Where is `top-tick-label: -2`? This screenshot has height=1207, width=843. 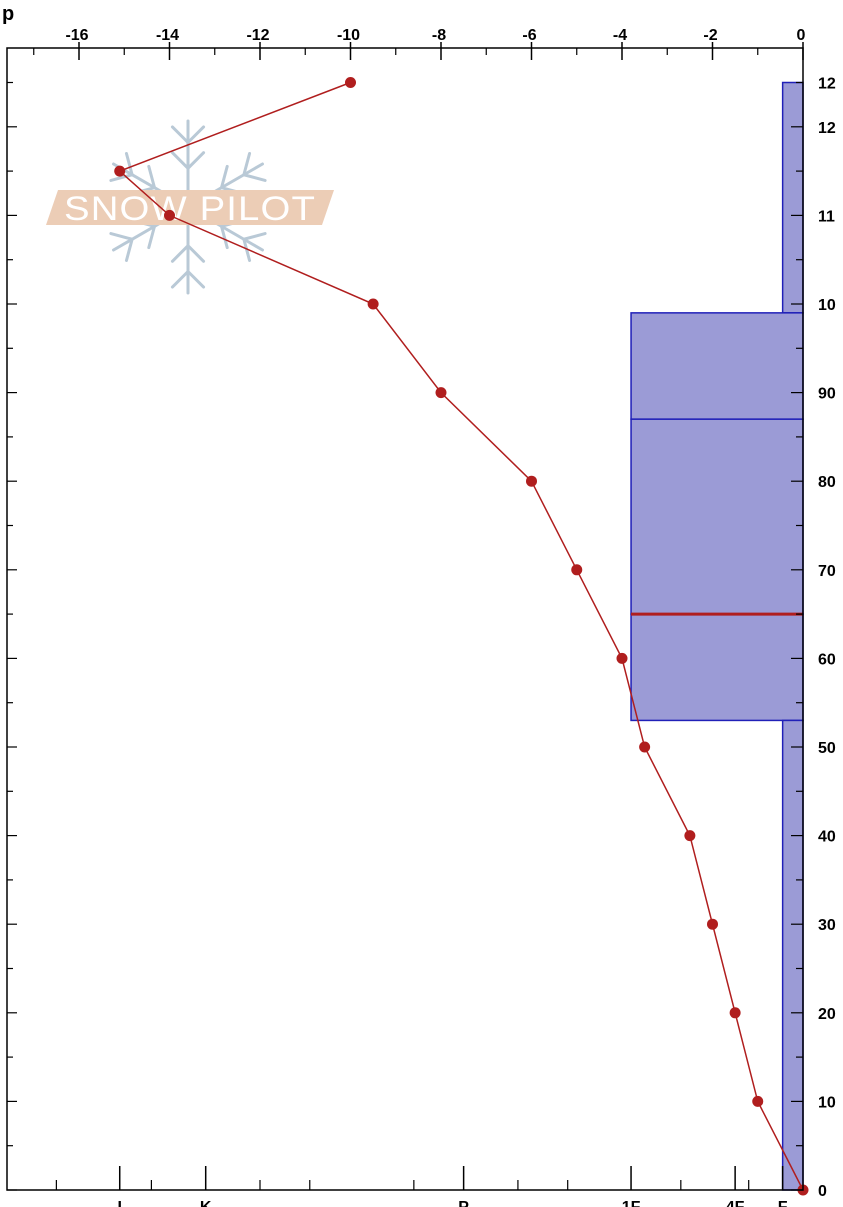
top-tick-label: -2 is located at coordinates (710, 35).